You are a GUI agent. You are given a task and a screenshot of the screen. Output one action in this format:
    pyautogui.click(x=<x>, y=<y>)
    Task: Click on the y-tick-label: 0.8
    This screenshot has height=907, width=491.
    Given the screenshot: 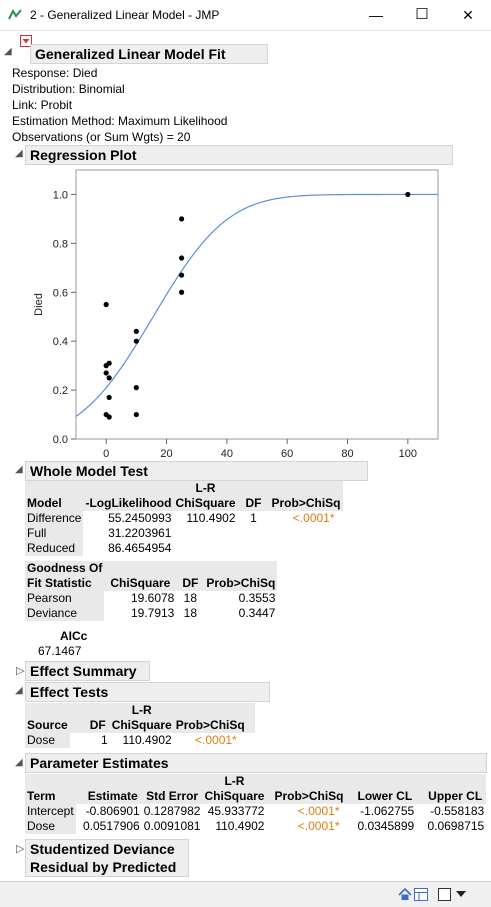 What is the action you would take?
    pyautogui.click(x=60, y=244)
    